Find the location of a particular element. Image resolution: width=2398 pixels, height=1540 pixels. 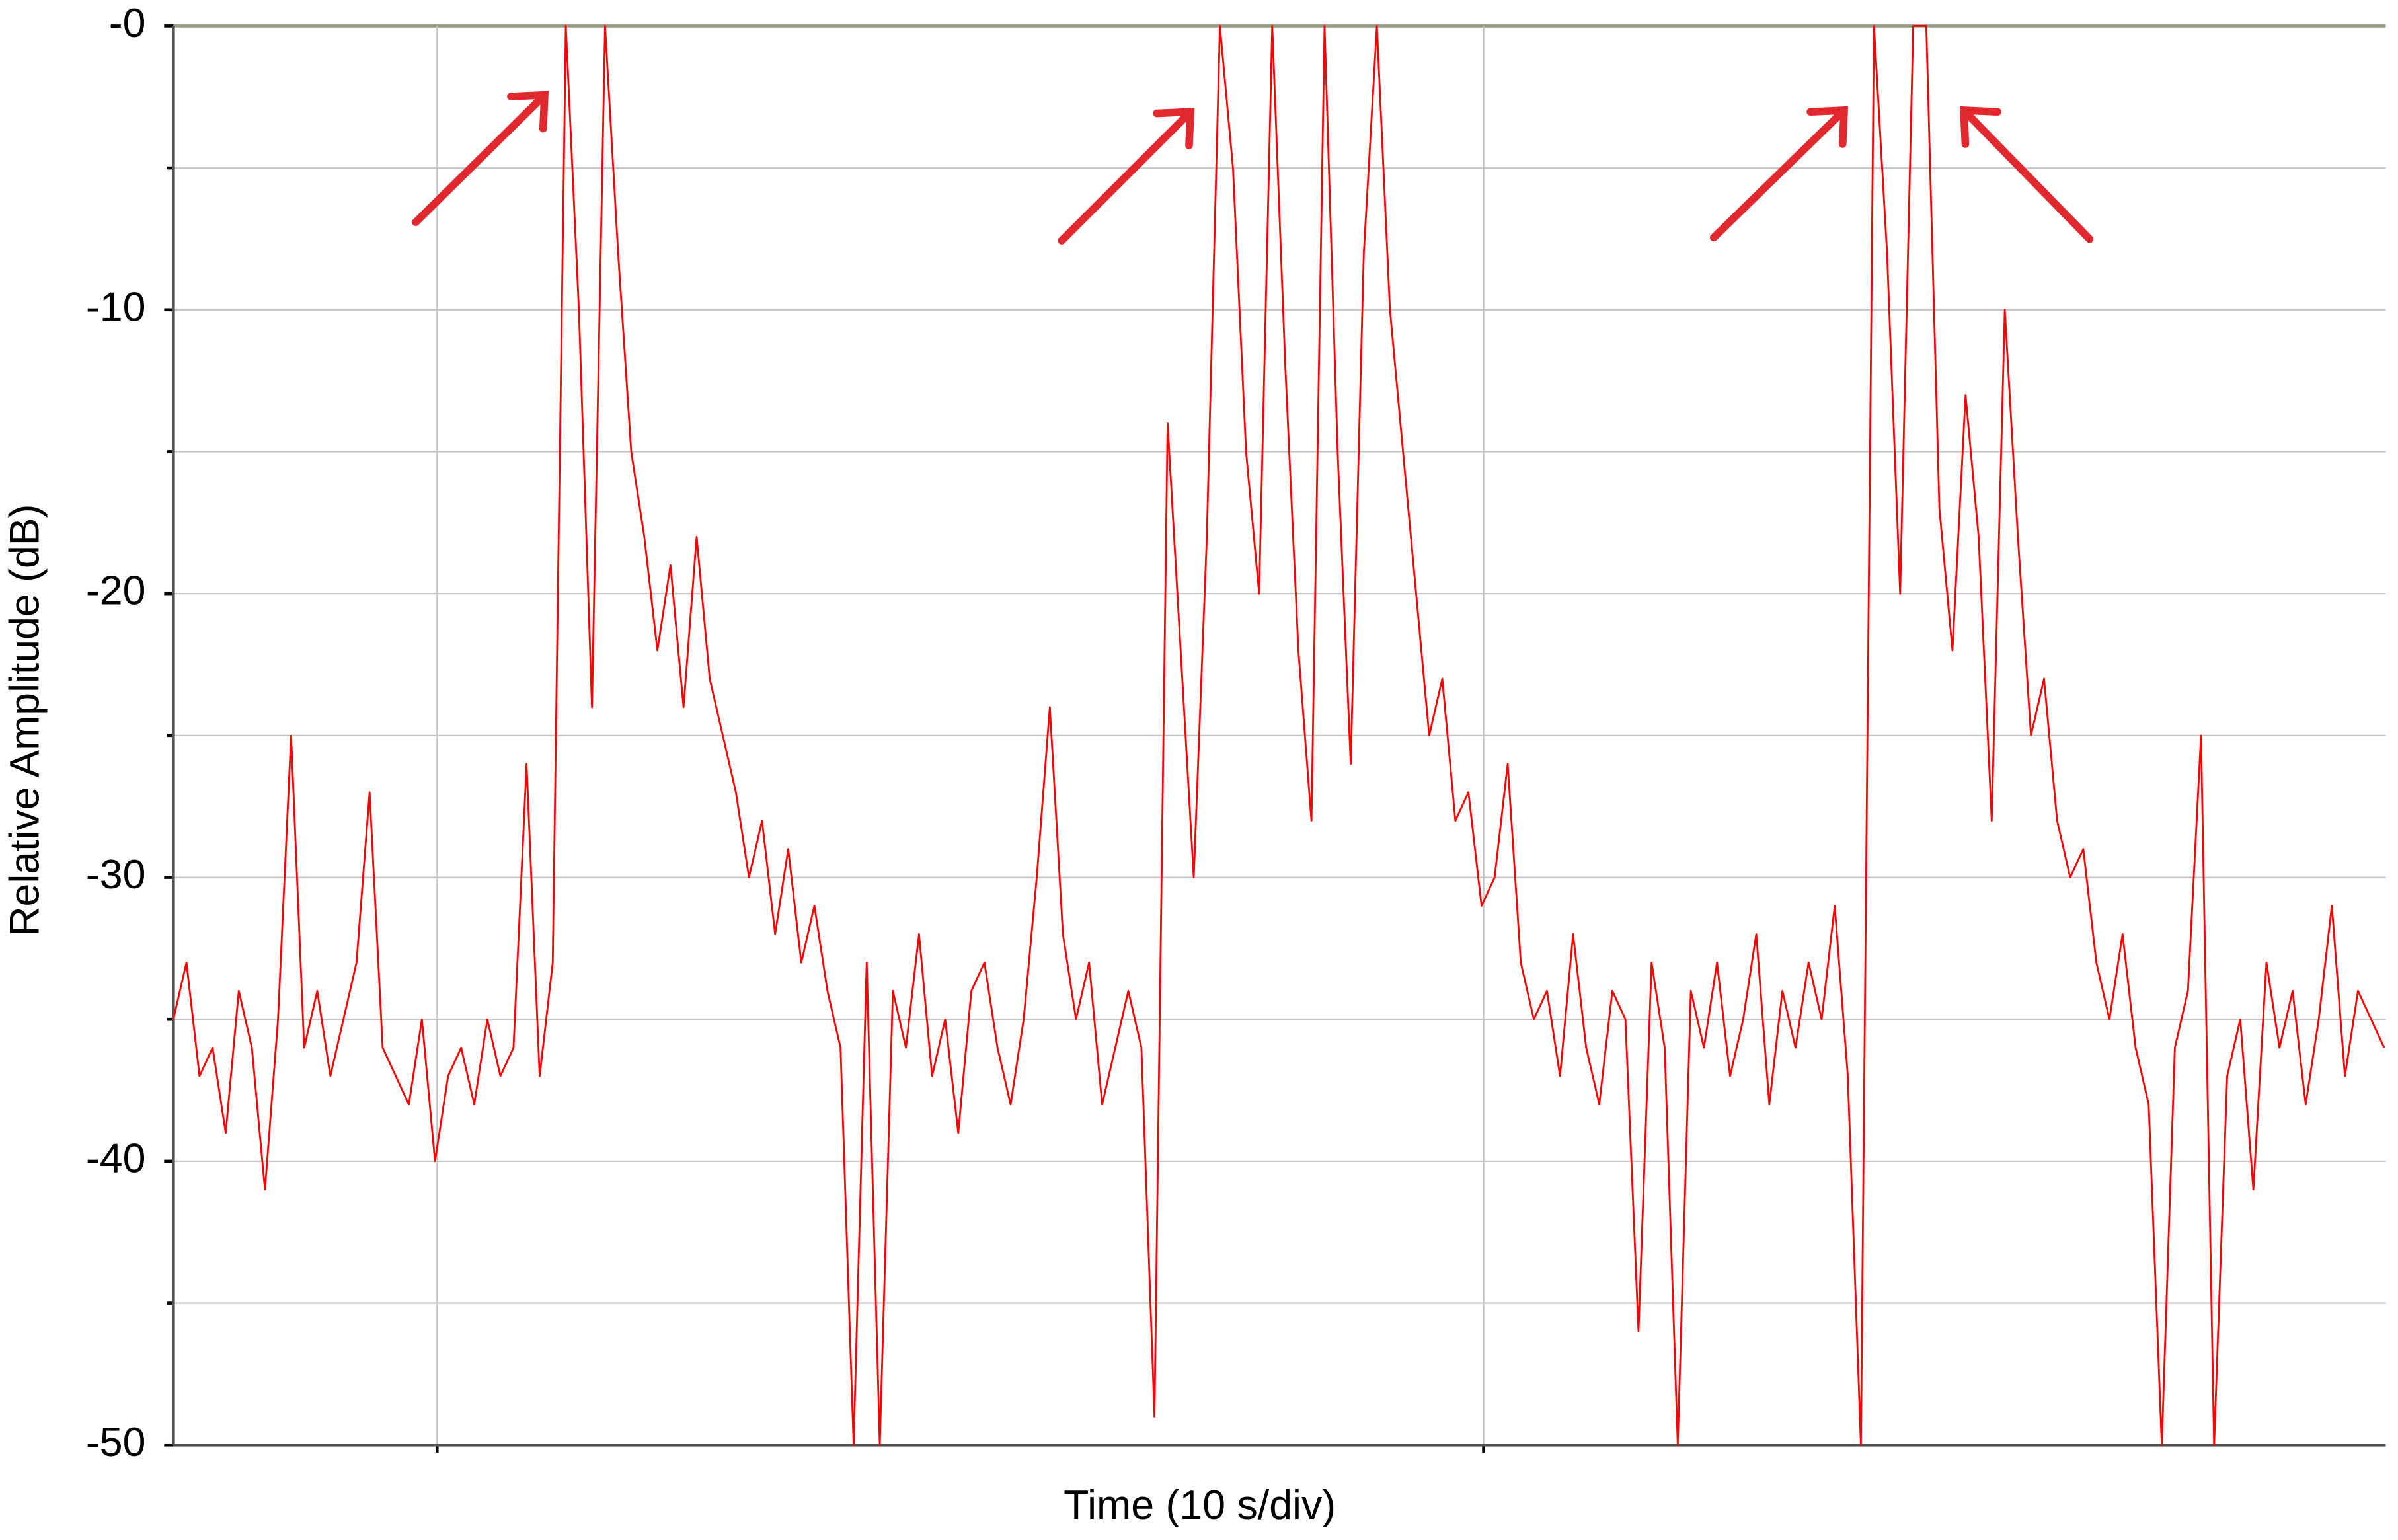

y-tick-label: -50 is located at coordinates (116, 1442).